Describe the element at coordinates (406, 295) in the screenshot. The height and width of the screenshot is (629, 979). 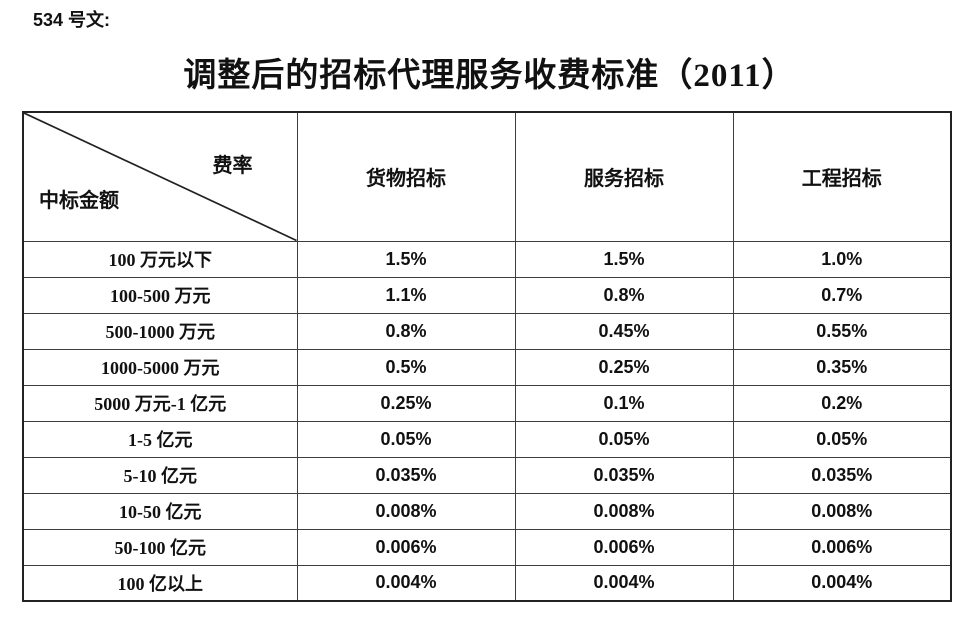
I see `rate-value: 1.1%` at that location.